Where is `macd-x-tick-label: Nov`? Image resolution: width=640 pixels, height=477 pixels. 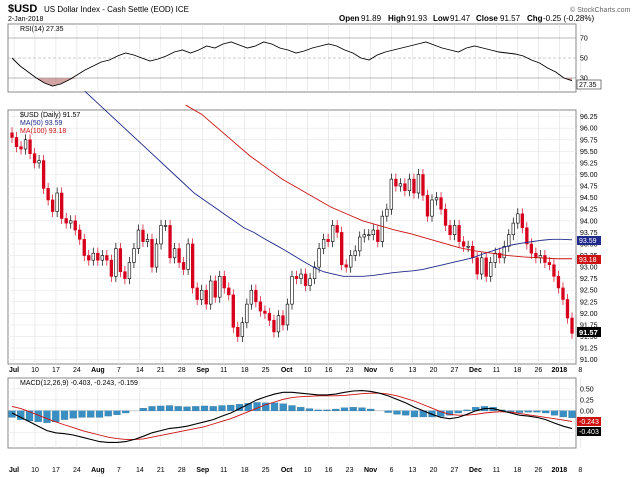
macd-x-tick-label: Nov is located at coordinates (370, 470).